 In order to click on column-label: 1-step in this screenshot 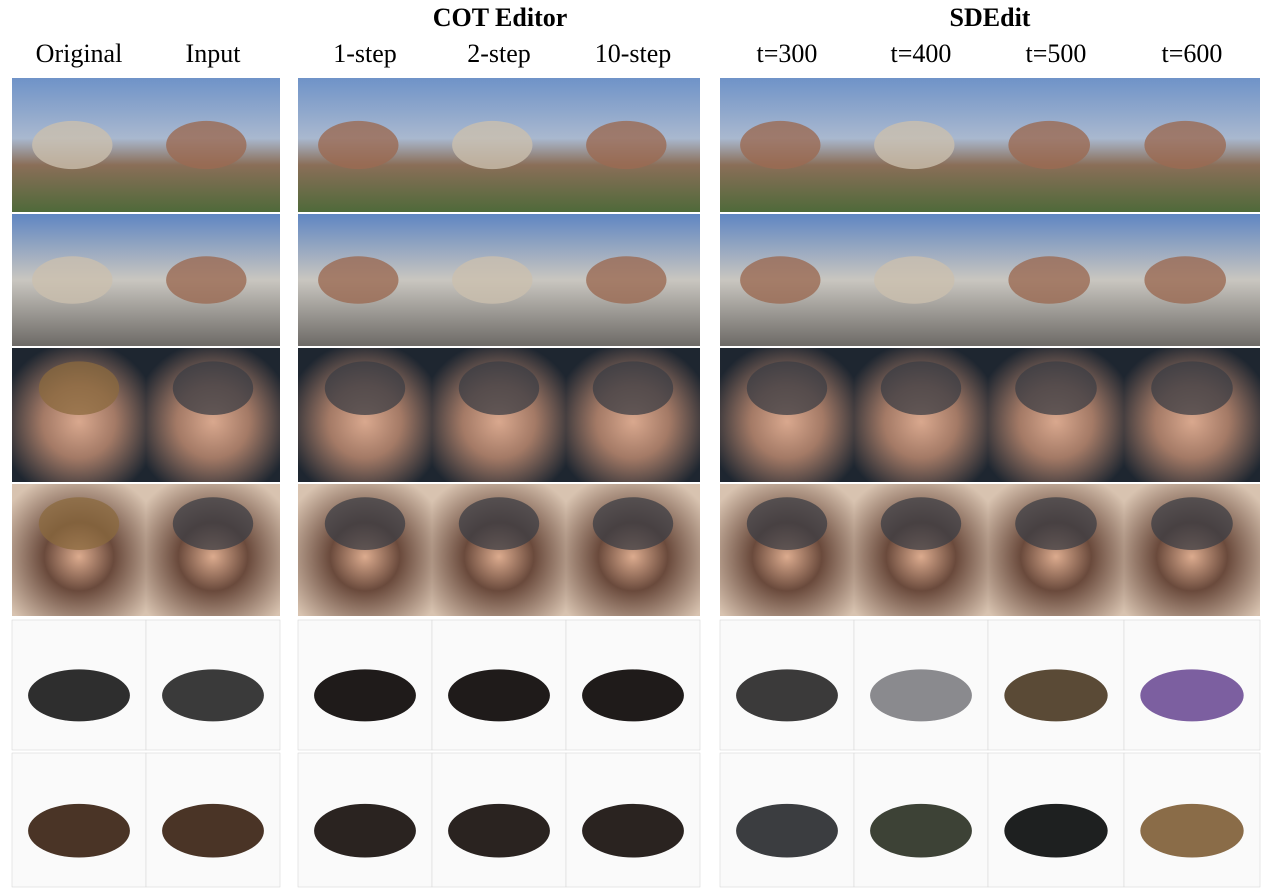, I will do `click(365, 53)`.